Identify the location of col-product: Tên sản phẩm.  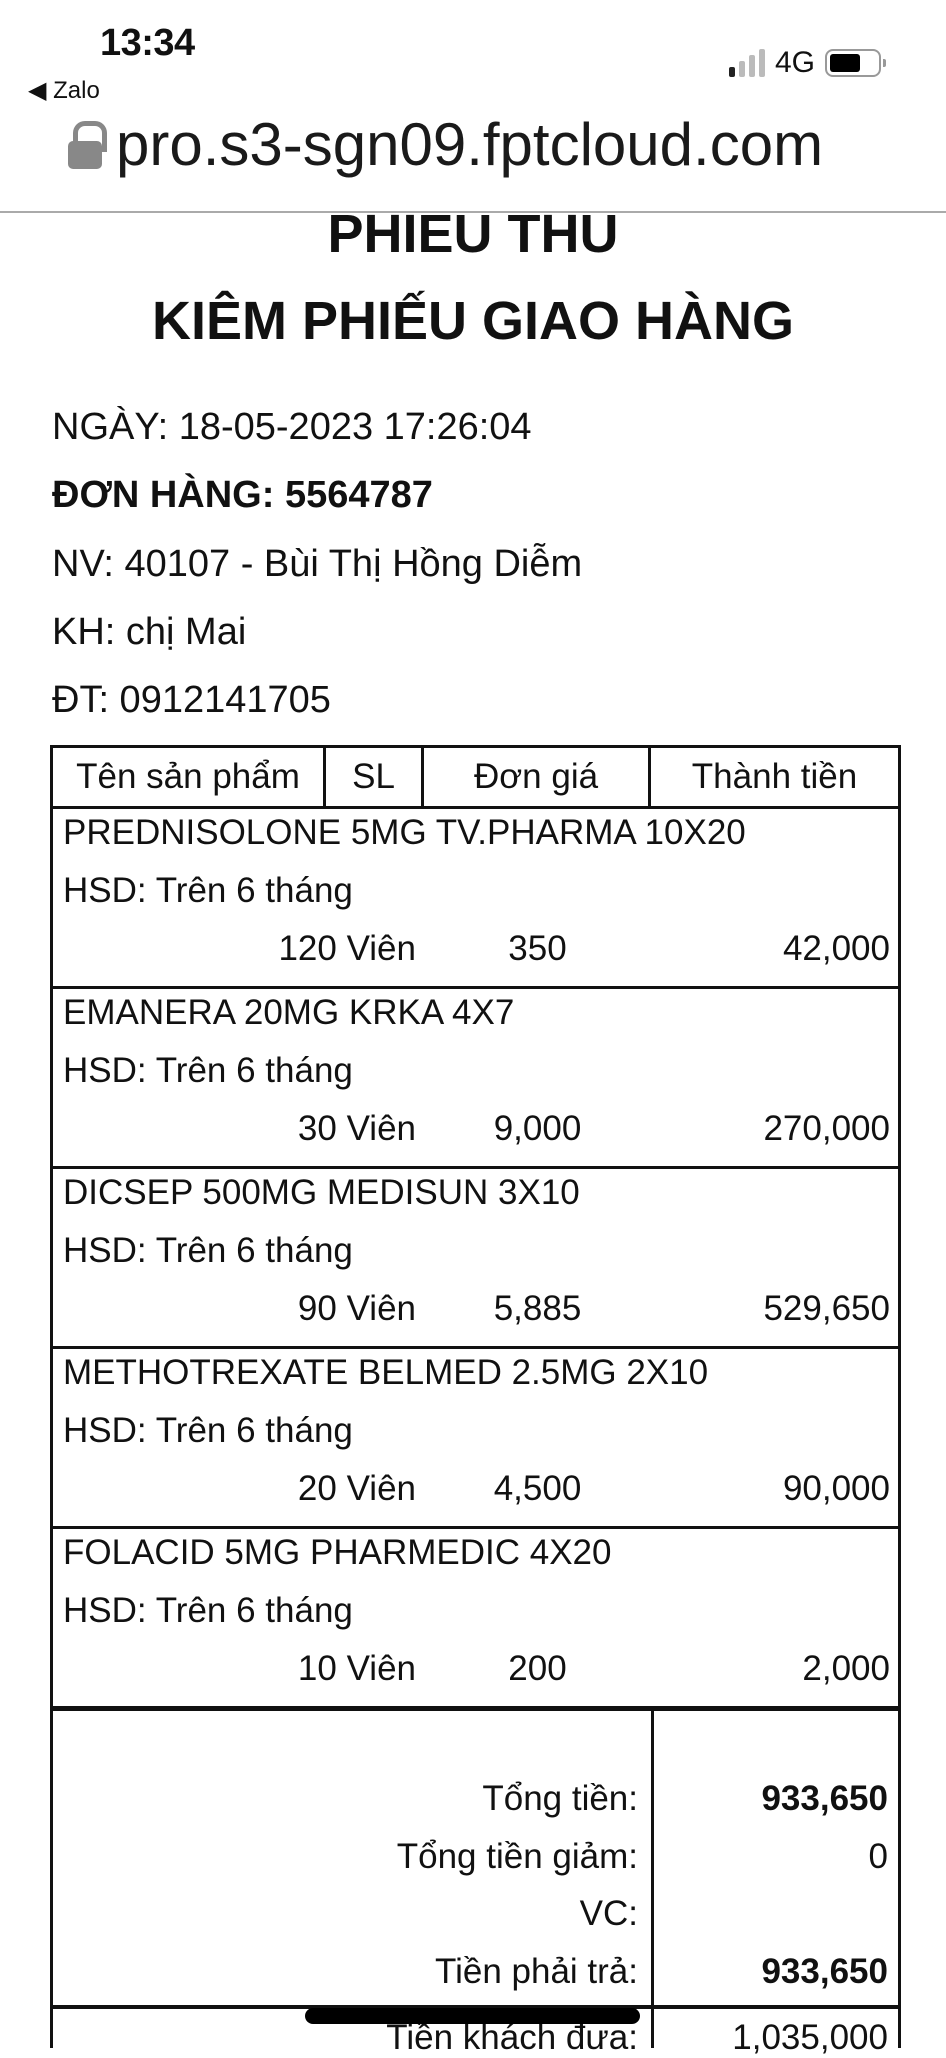
(188, 777).